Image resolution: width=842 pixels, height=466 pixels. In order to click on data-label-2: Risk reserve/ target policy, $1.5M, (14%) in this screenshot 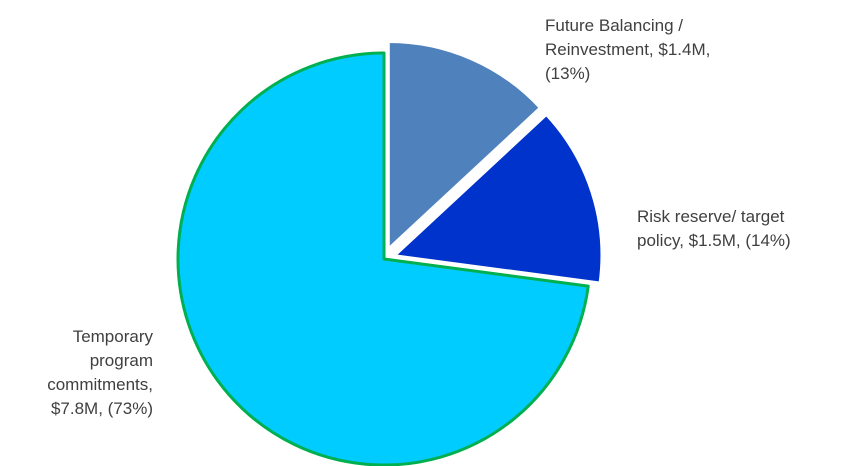, I will do `click(714, 228)`.